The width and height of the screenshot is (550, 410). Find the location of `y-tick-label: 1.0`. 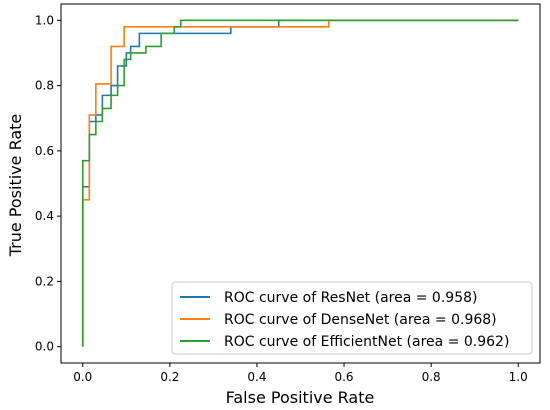

y-tick-label: 1.0 is located at coordinates (44, 20).